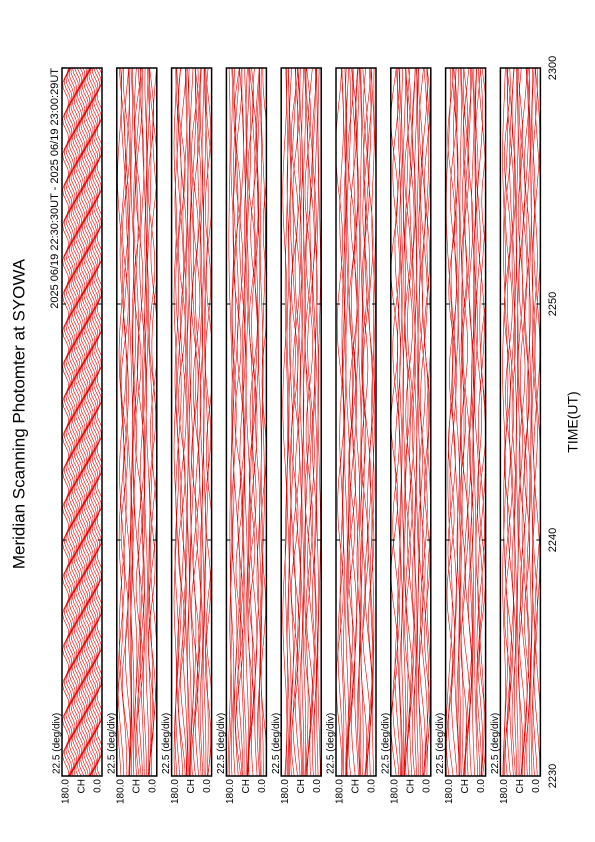  What do you see at coordinates (553, 540) in the screenshot?
I see `x-tick-label: 2240` at bounding box center [553, 540].